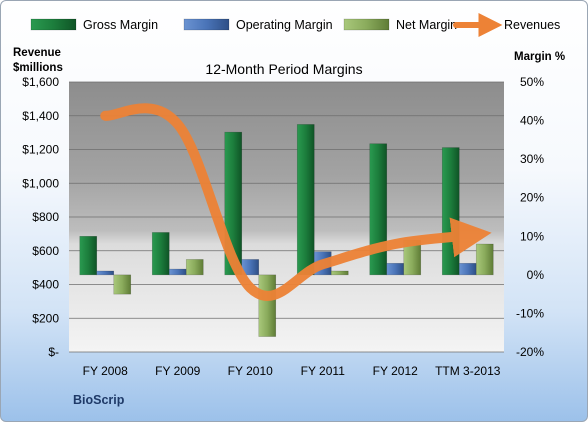 This screenshot has height=422, width=588. What do you see at coordinates (532, 236) in the screenshot?
I see `right-tick-label: 10%` at bounding box center [532, 236].